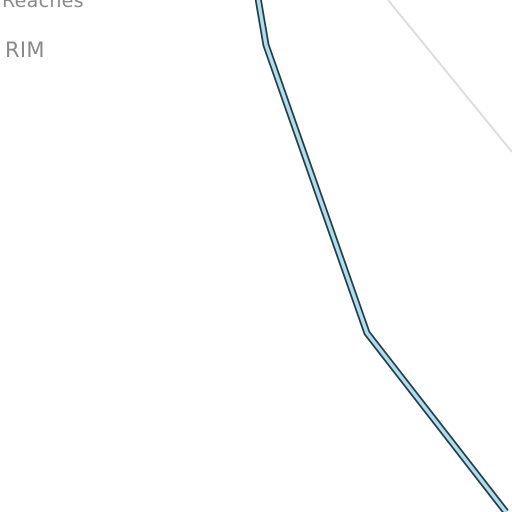 Image resolution: width=512 pixels, height=512 pixels. I want to click on boundary-line, so click(449, 76).